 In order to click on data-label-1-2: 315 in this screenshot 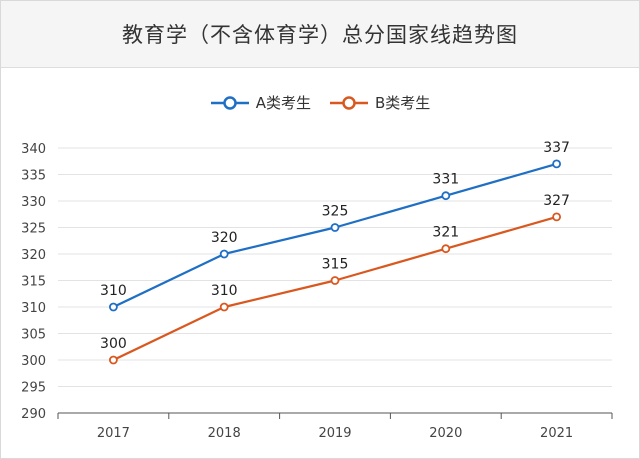, I will do `click(335, 265)`.